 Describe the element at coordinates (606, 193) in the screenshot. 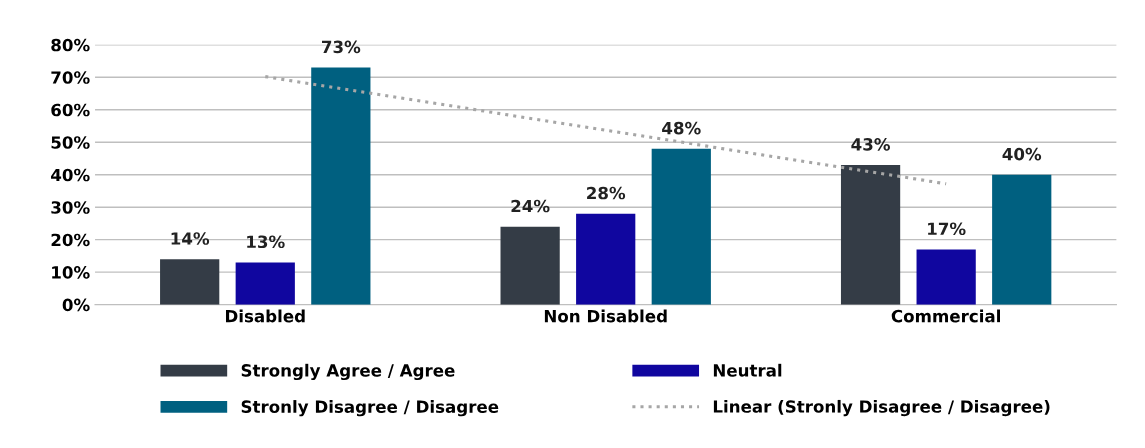

I see `data-label: 28%` at that location.